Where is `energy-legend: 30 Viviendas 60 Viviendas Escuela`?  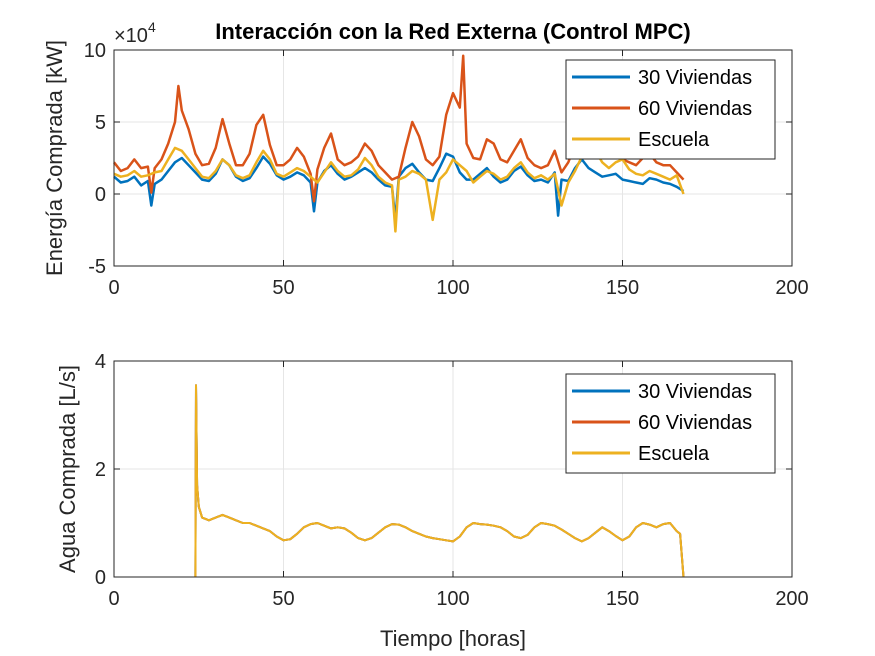
energy-legend: 30 Viviendas 60 Viviendas Escuela is located at coordinates (670, 109).